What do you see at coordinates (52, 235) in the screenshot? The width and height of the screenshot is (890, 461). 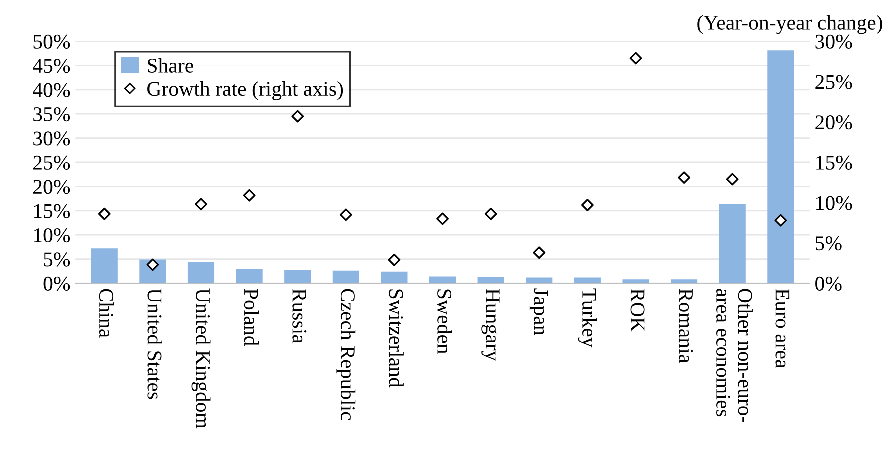 I see `y-tick-label: 10%` at bounding box center [52, 235].